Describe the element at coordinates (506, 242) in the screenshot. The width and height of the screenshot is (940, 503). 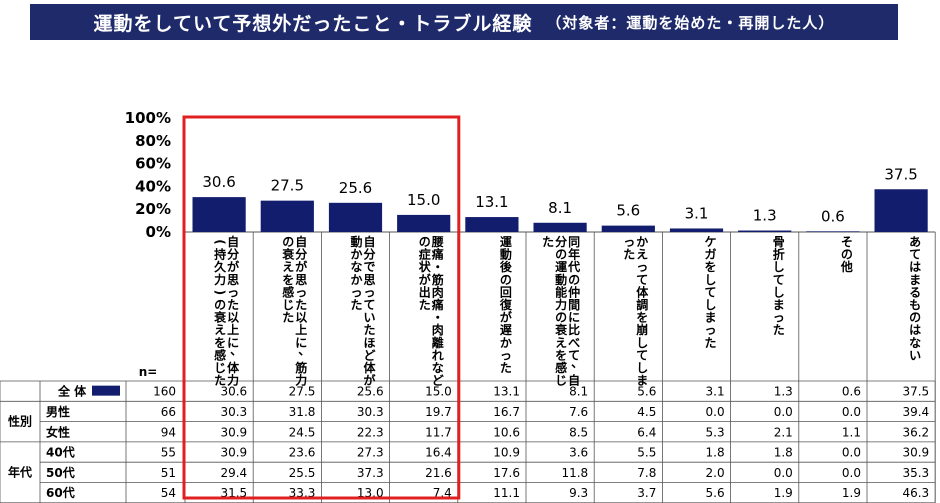
I see `category-label-char: 運` at that location.